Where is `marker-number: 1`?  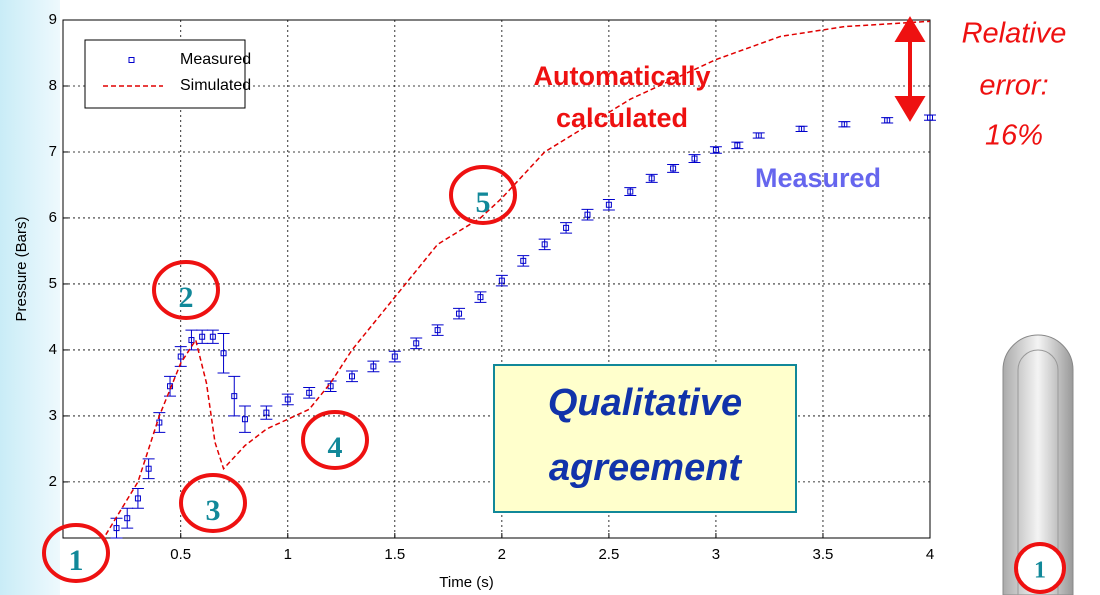
marker-number: 1 is located at coordinates (1040, 571).